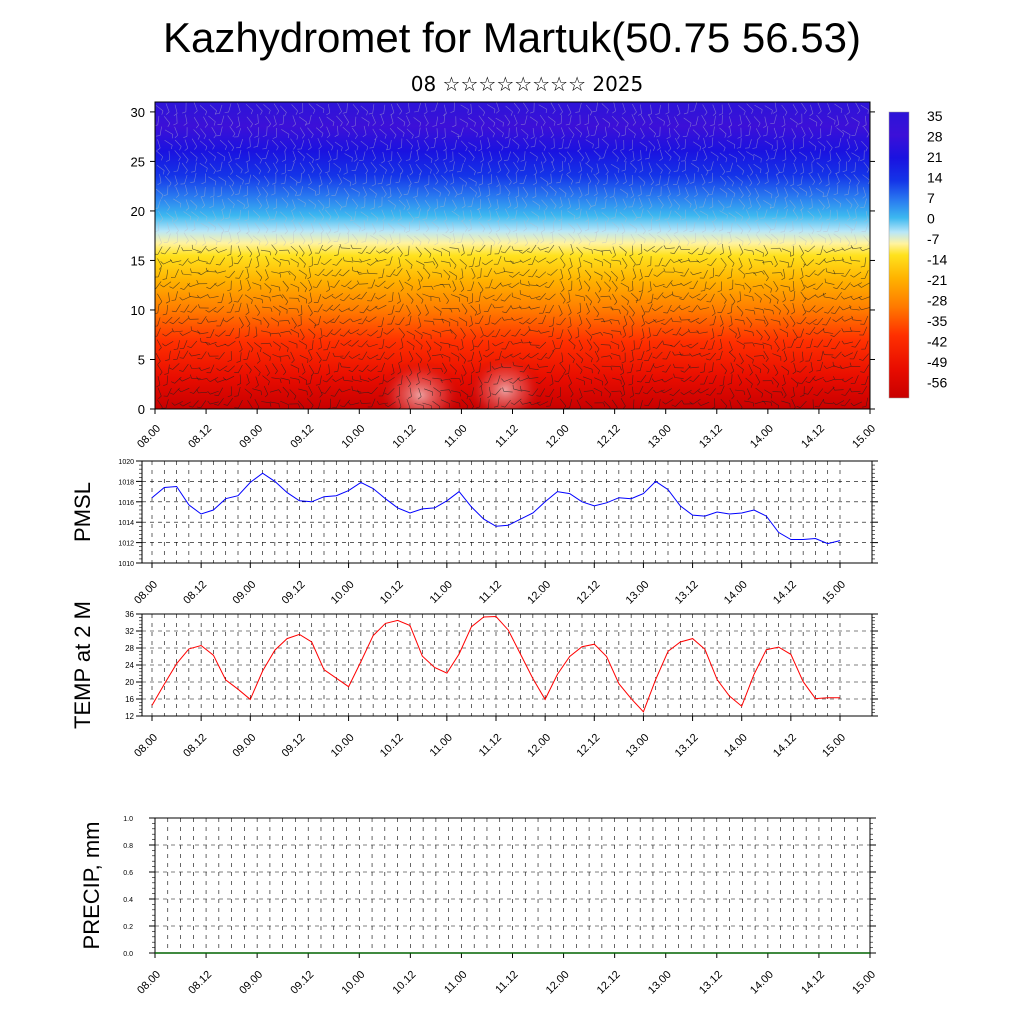 This screenshot has height=1024, width=1024. What do you see at coordinates (82, 512) in the screenshot?
I see `y-axis-label: PMSL` at bounding box center [82, 512].